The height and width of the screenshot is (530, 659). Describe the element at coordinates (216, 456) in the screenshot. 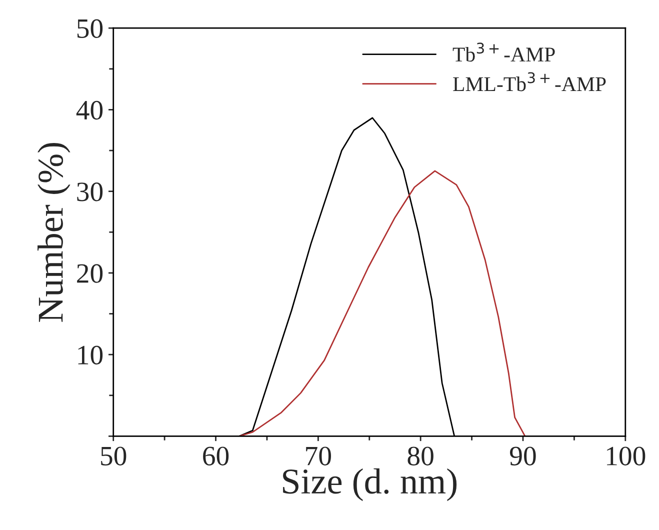

I see `x-tick-label: 60` at that location.